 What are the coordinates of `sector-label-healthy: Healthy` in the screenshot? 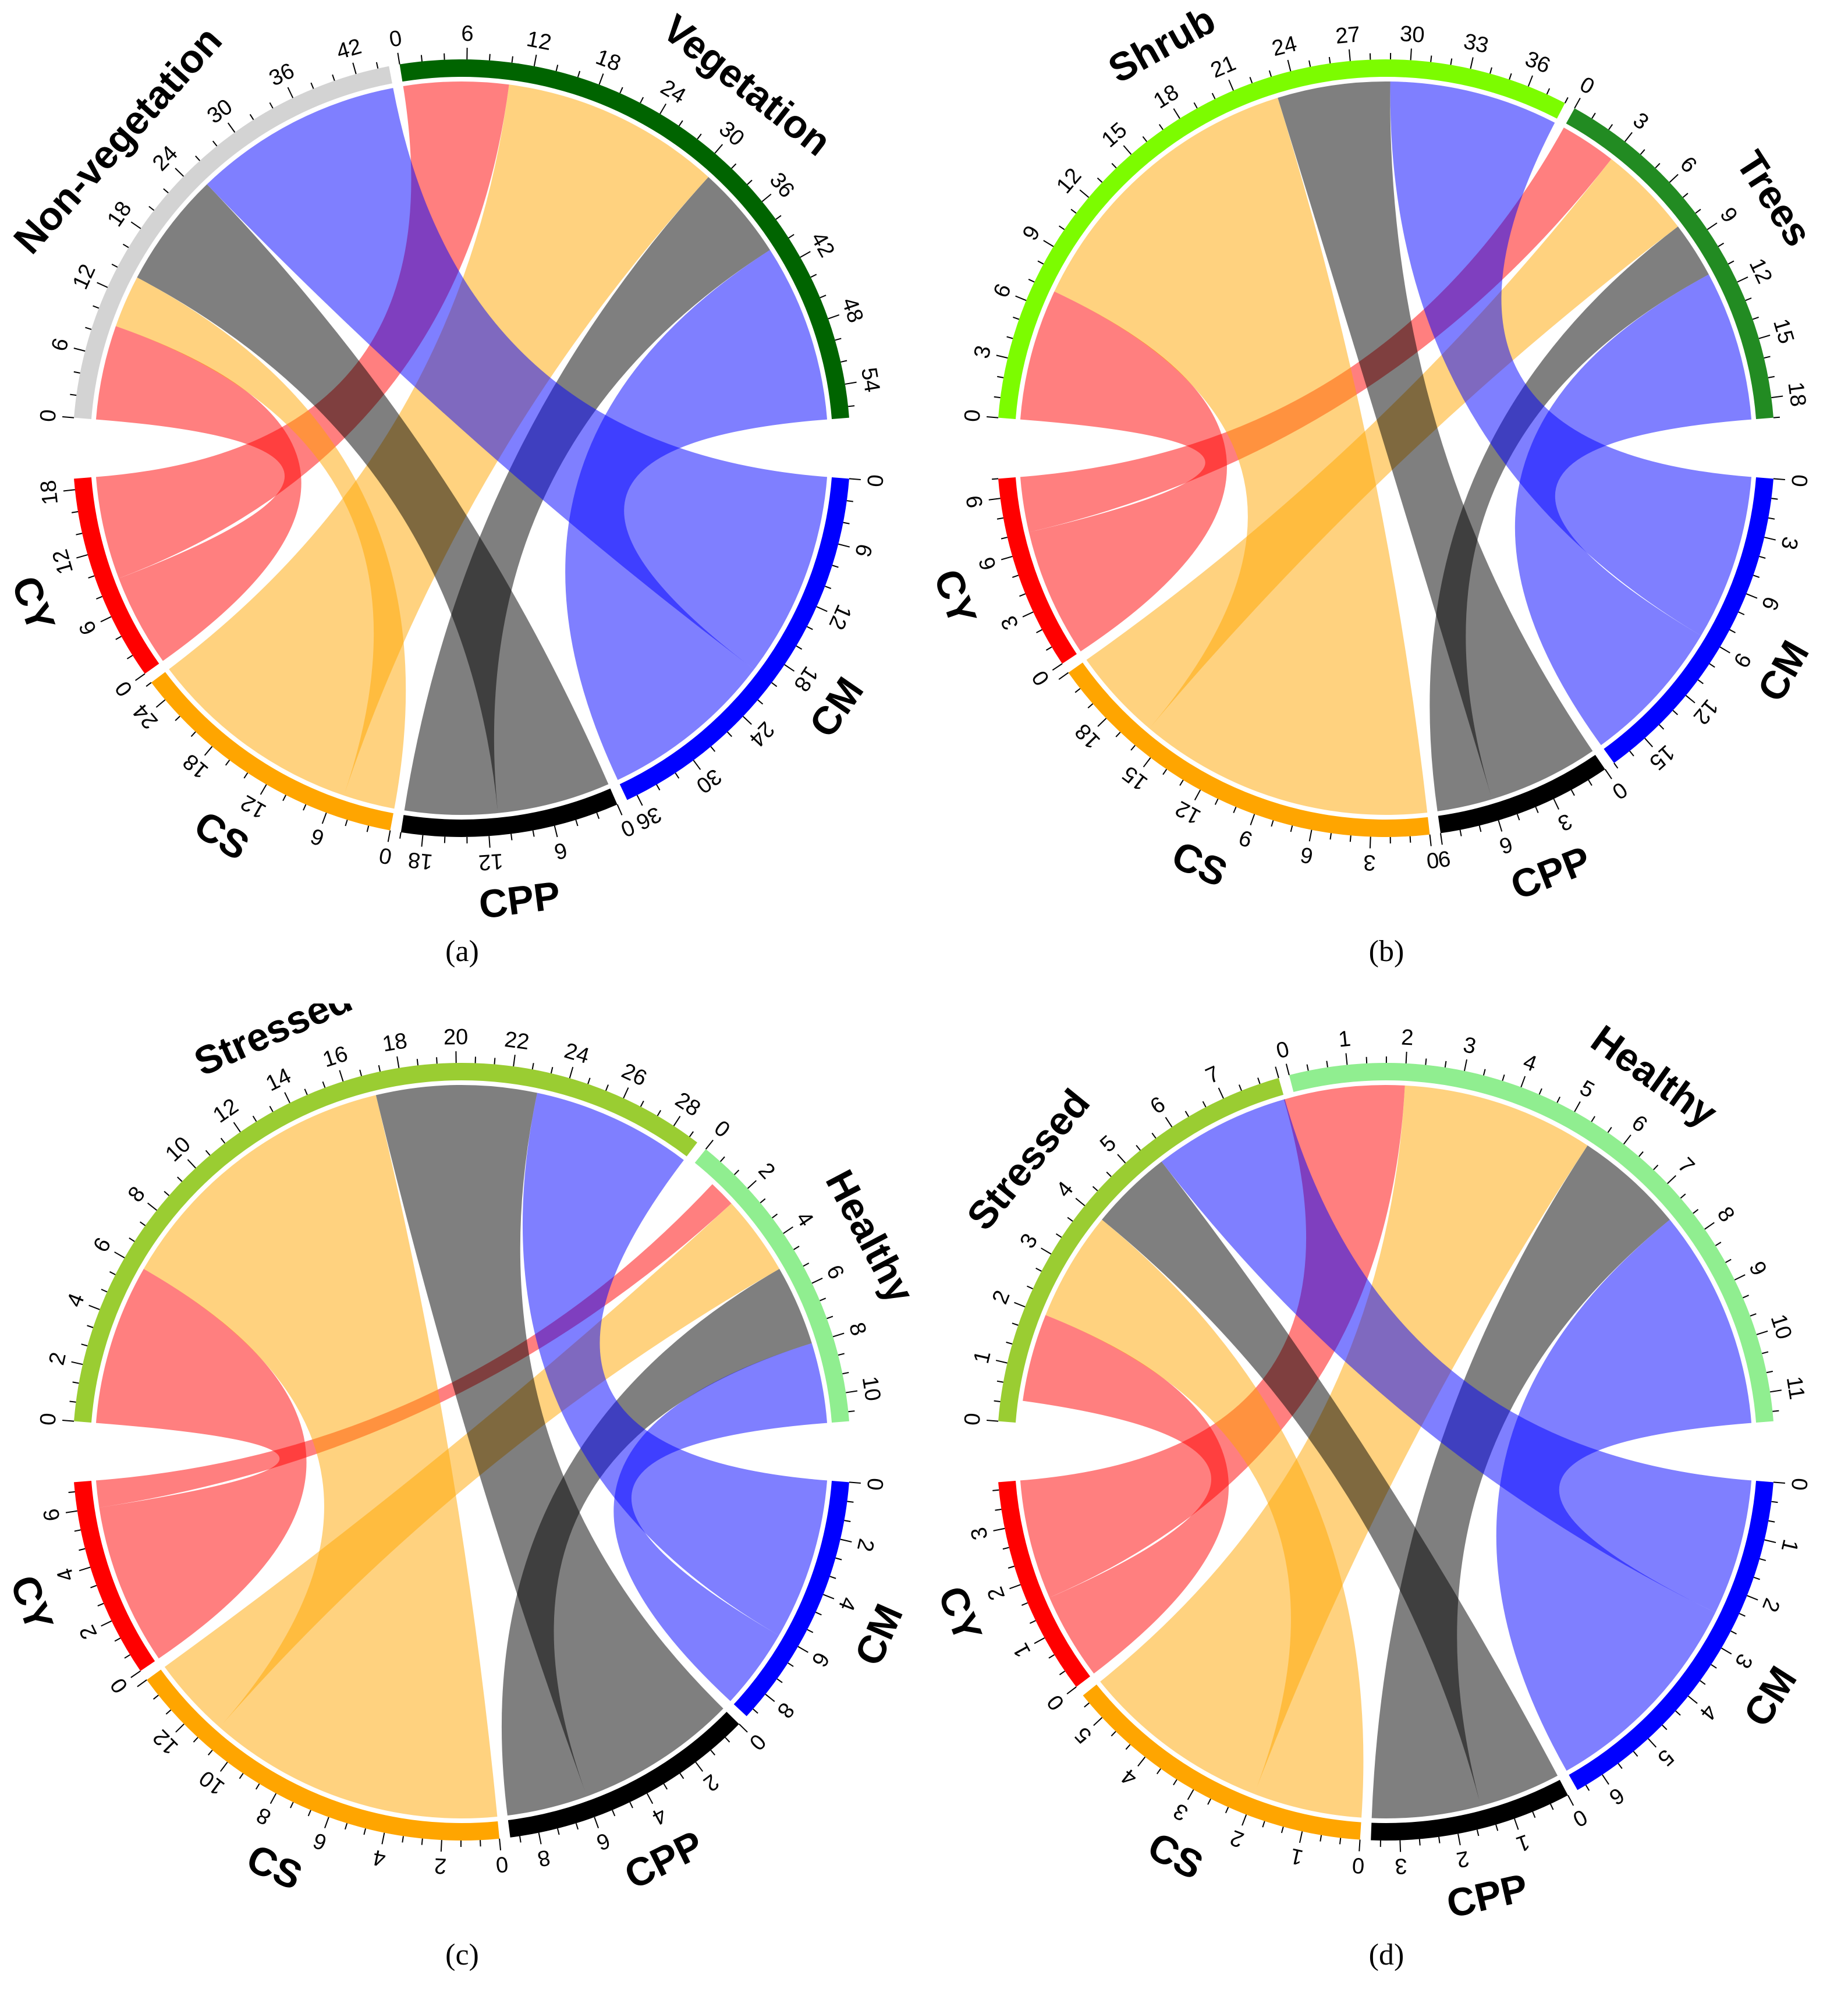 It's located at (870, 1236).